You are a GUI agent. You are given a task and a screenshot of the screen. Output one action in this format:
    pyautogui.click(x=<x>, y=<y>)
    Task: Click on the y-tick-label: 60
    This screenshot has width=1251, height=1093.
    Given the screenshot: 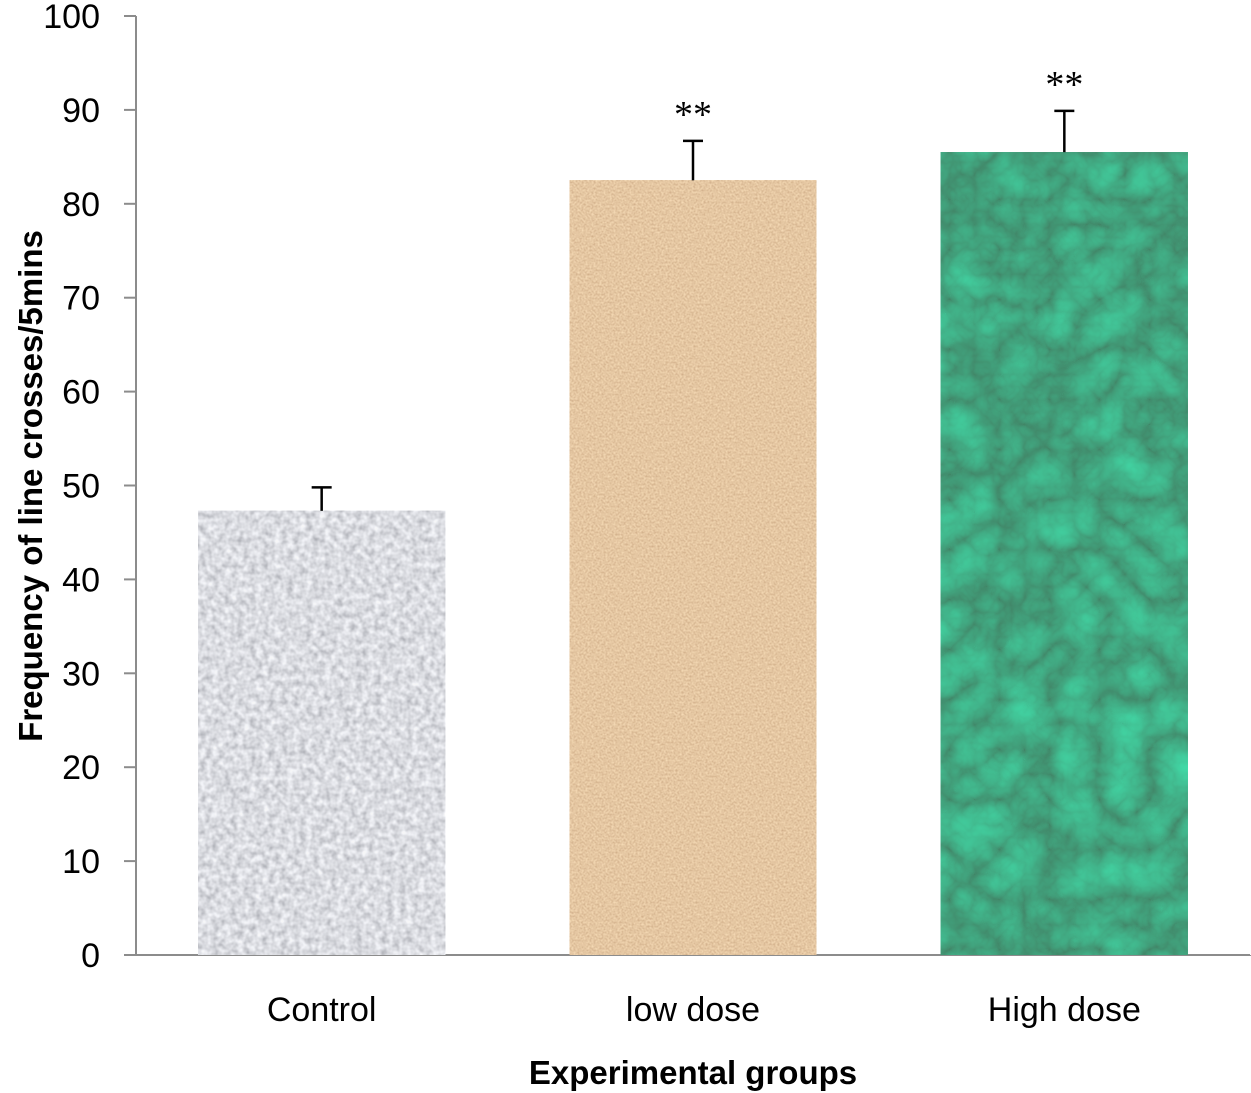 What is the action you would take?
    pyautogui.click(x=81, y=393)
    